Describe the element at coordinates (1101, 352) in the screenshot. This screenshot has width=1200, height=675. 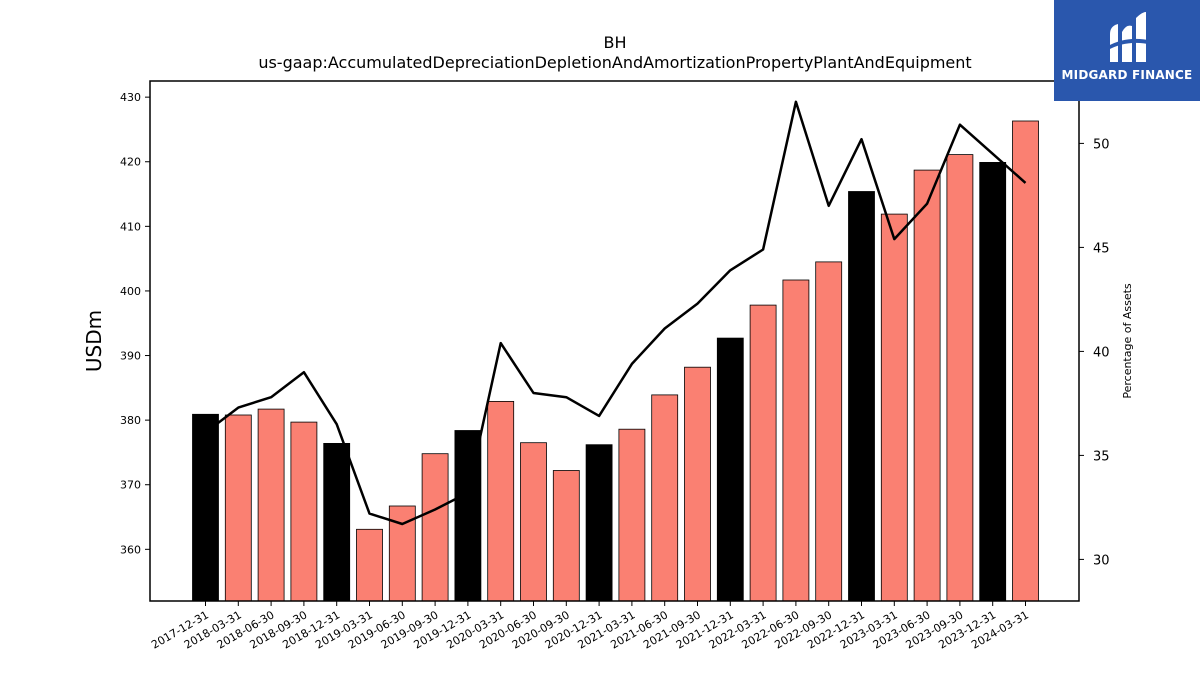
I see `y2-tick-label: 40` at that location.